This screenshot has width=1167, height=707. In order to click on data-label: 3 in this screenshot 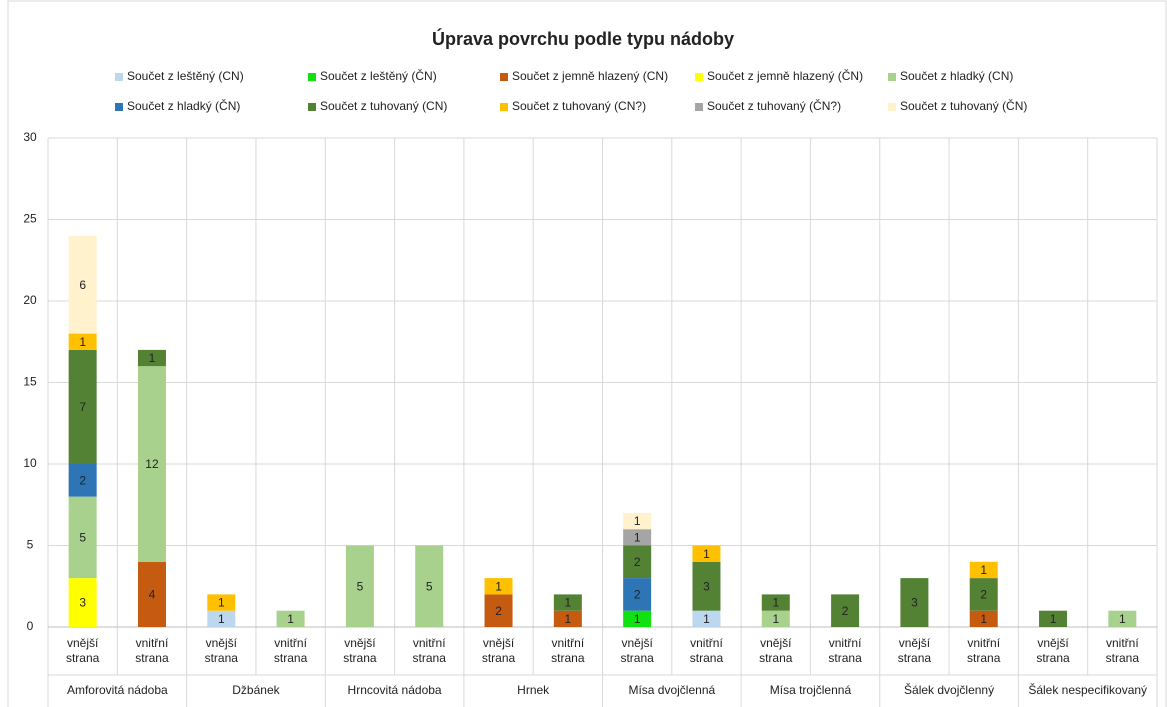, I will do `click(706, 586)`.